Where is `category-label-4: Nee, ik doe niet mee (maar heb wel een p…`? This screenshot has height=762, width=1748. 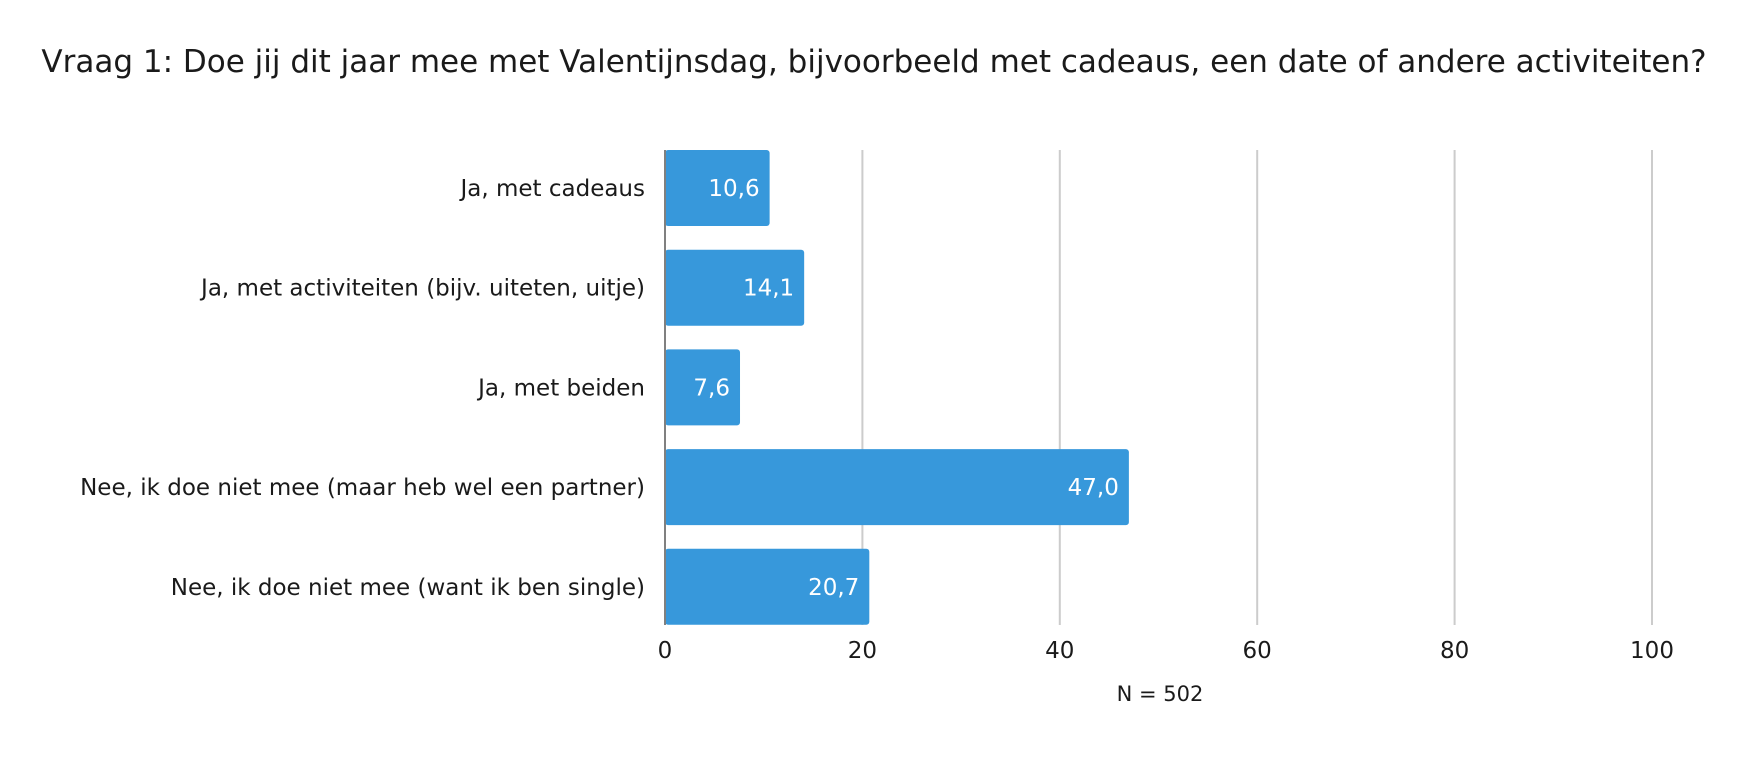
category-label-4: Nee, ik doe niet mee (maar heb wel een p… is located at coordinates (362, 488).